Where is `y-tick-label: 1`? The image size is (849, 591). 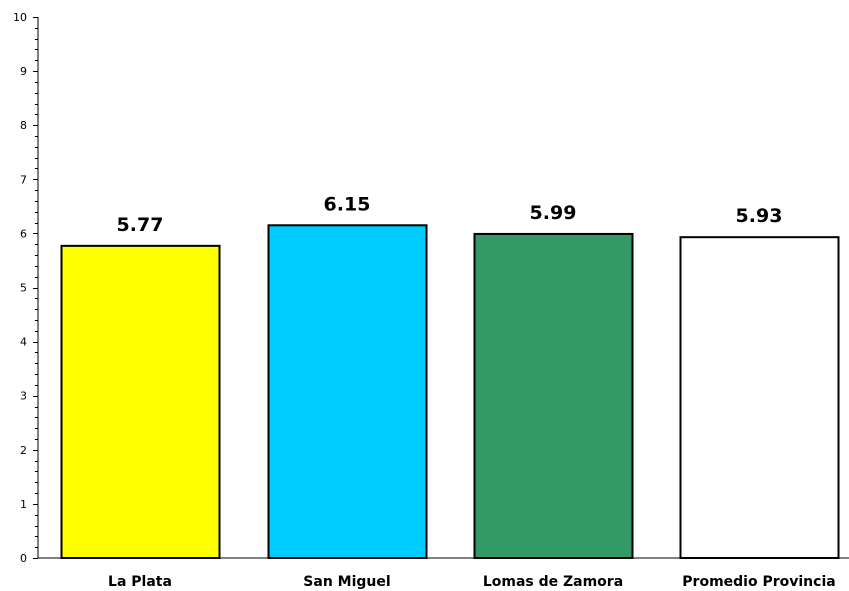 y-tick-label: 1 is located at coordinates (23, 504).